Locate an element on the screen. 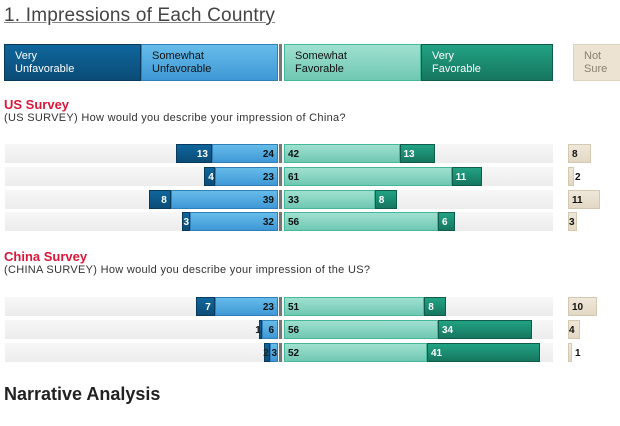 The height and width of the screenshot is (426, 620). us-survey-heading: US Survey is located at coordinates (37, 104).